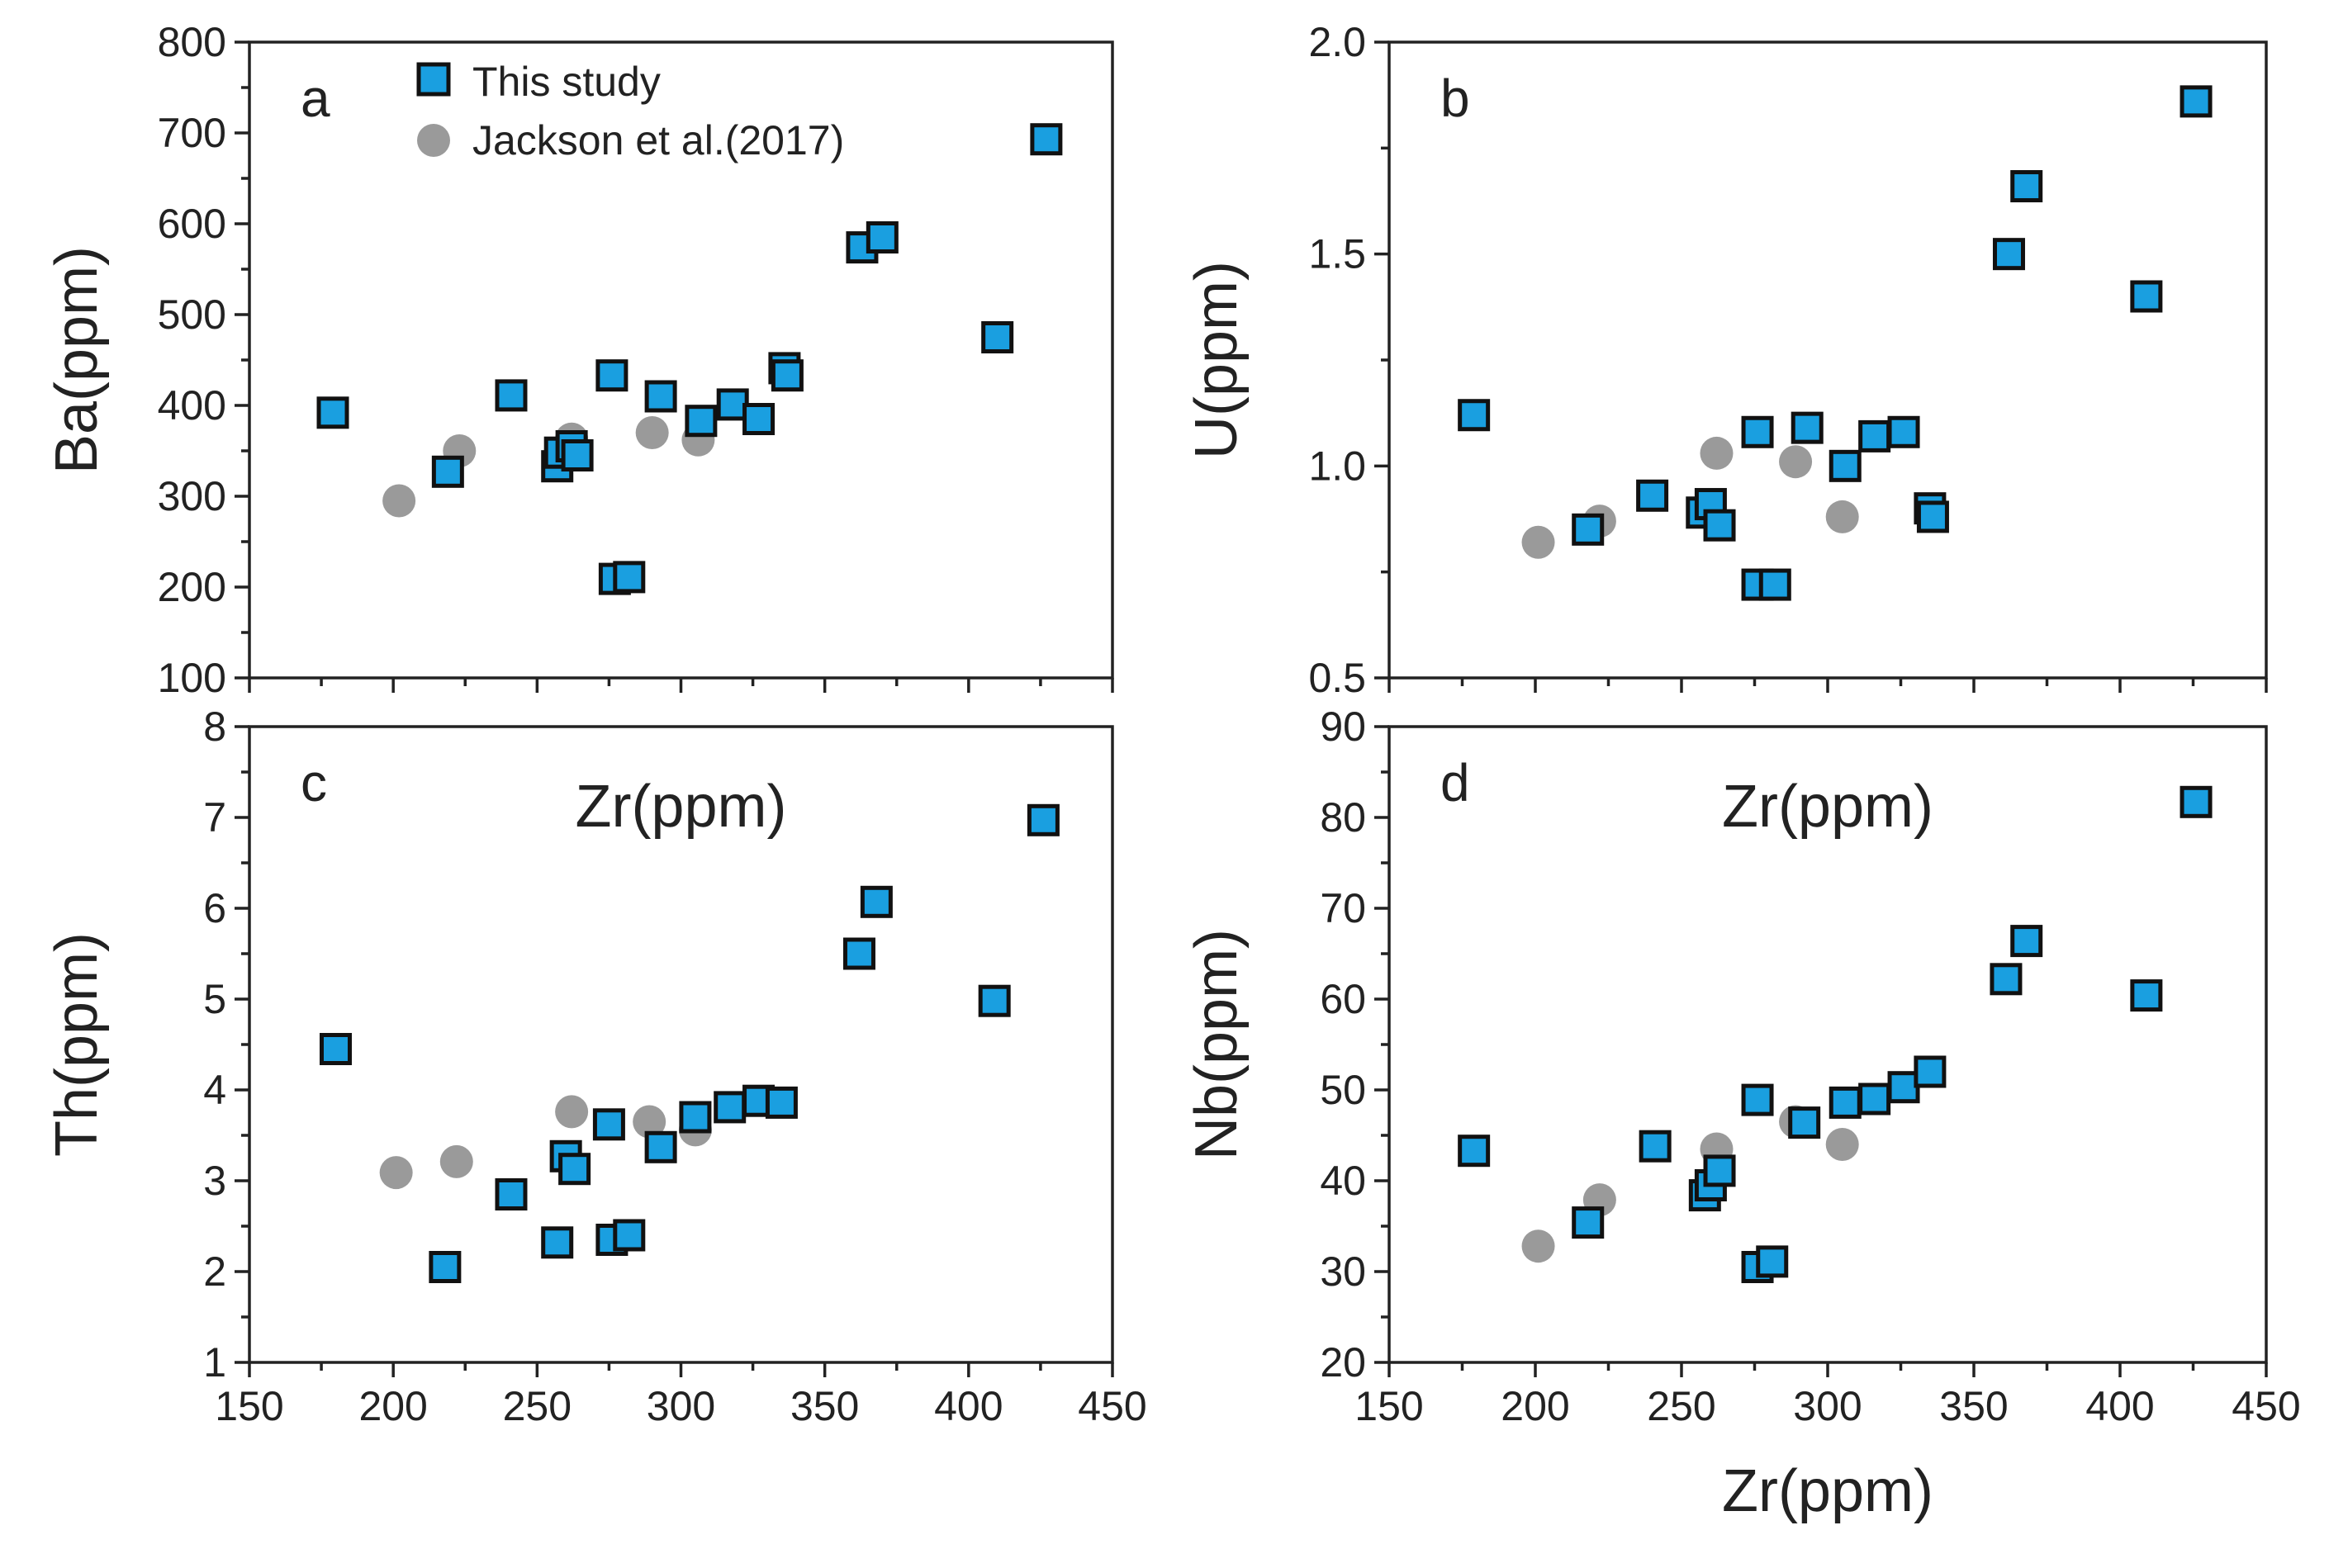  What do you see at coordinates (1343, 908) in the screenshot?
I see `y-tick-label: 70` at bounding box center [1343, 908].